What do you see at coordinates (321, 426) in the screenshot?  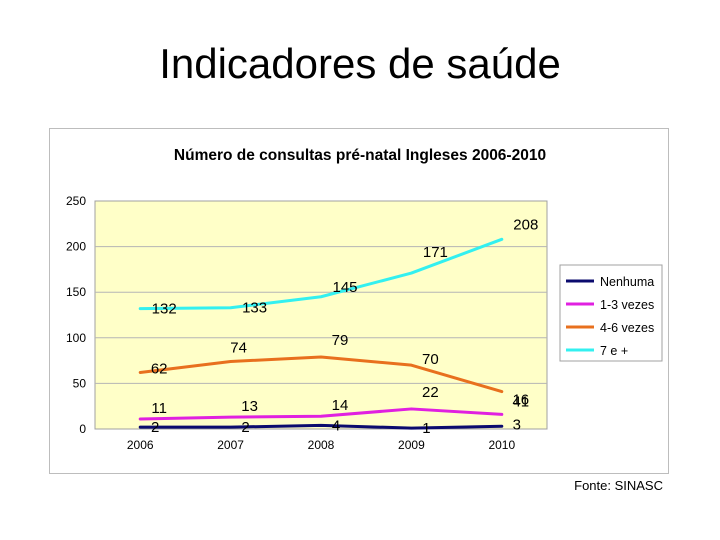 I see `series-line-Nenhuma` at bounding box center [321, 426].